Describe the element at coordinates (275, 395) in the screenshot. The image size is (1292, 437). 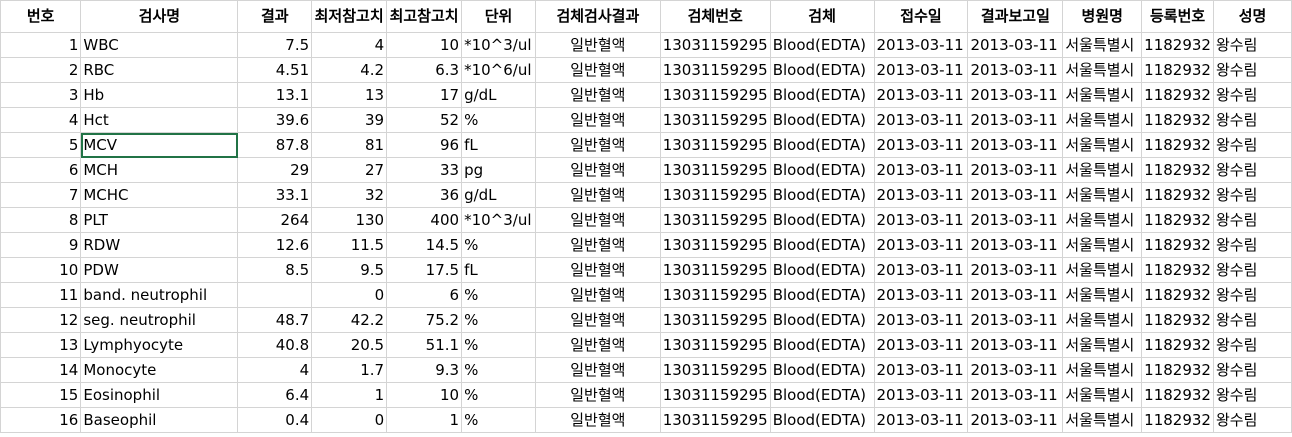
I see `cell-result: 6.4` at that location.